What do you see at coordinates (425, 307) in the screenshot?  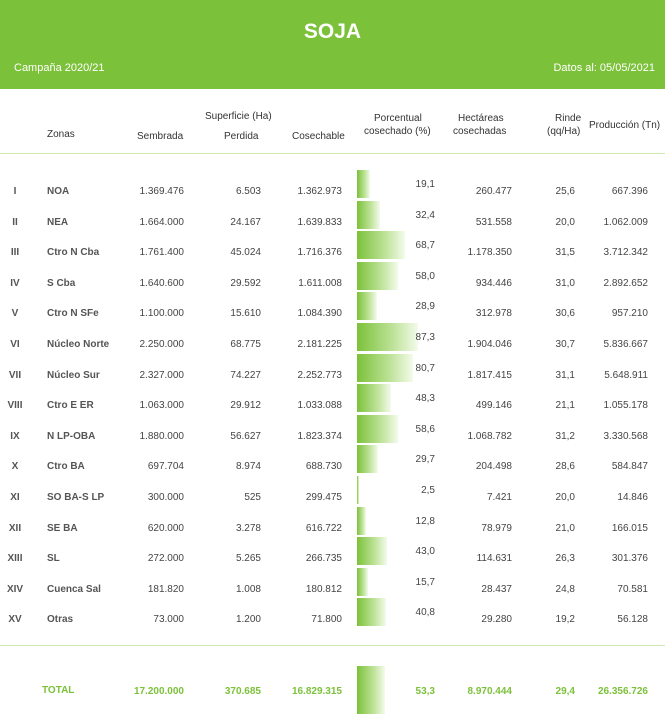 I see `row-pct: 28,9` at bounding box center [425, 307].